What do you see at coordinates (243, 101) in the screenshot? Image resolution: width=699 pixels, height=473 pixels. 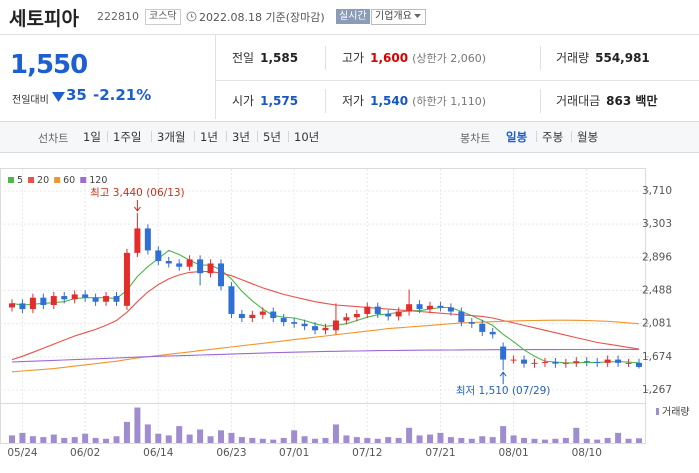 I see `summary-label: 시가` at bounding box center [243, 101].